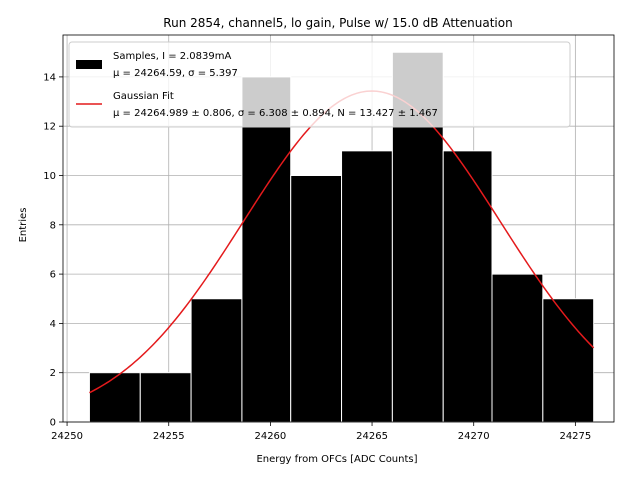 The width and height of the screenshot is (640, 480). I want to click on y-tick-label: 2, so click(53, 373).